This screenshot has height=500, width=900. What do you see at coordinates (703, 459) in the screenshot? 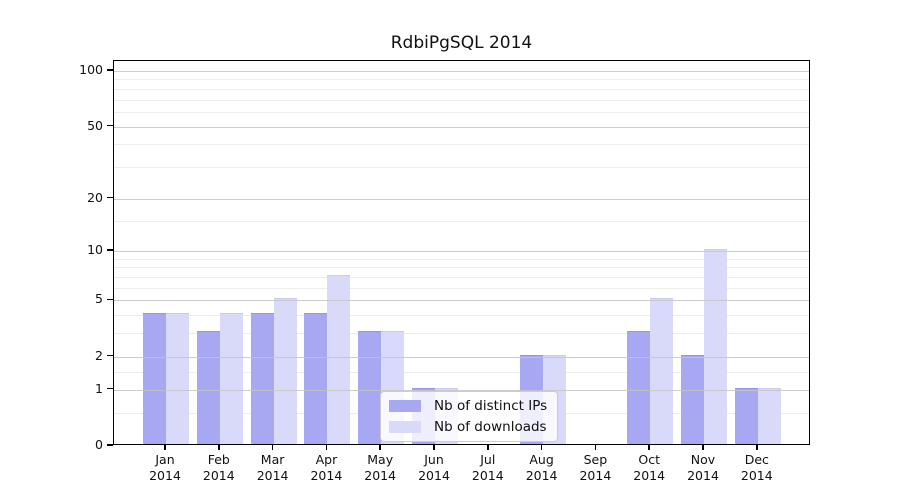
I see `x-tick-month: Nov` at bounding box center [703, 459].